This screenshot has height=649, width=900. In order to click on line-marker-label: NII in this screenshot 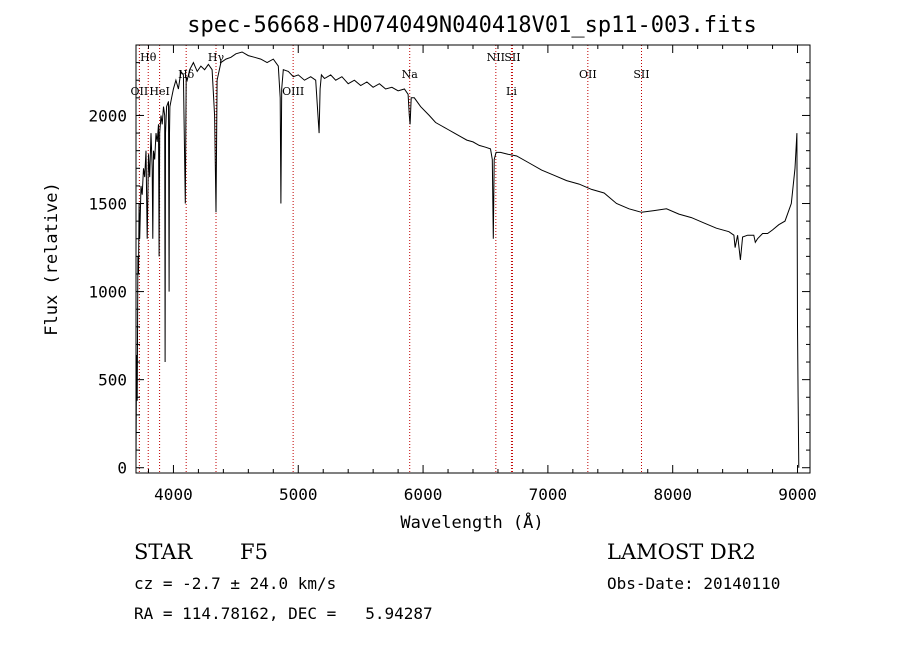, I will do `click(496, 57)`.